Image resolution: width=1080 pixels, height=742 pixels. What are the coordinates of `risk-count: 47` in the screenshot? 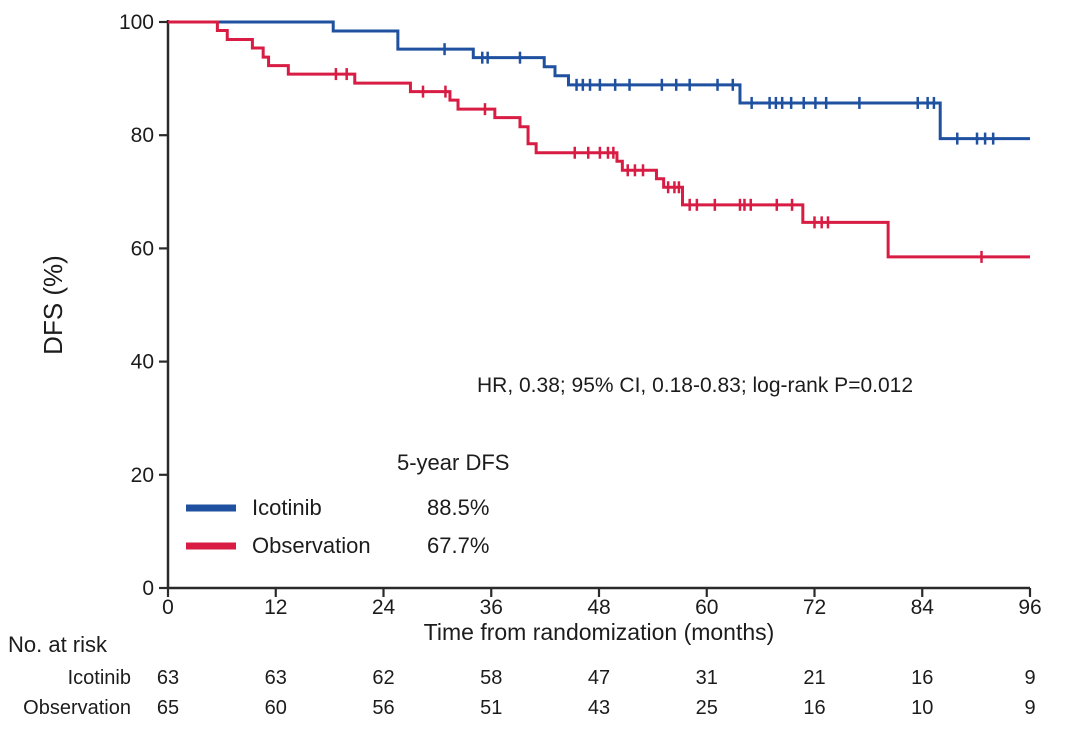 It's located at (599, 678).